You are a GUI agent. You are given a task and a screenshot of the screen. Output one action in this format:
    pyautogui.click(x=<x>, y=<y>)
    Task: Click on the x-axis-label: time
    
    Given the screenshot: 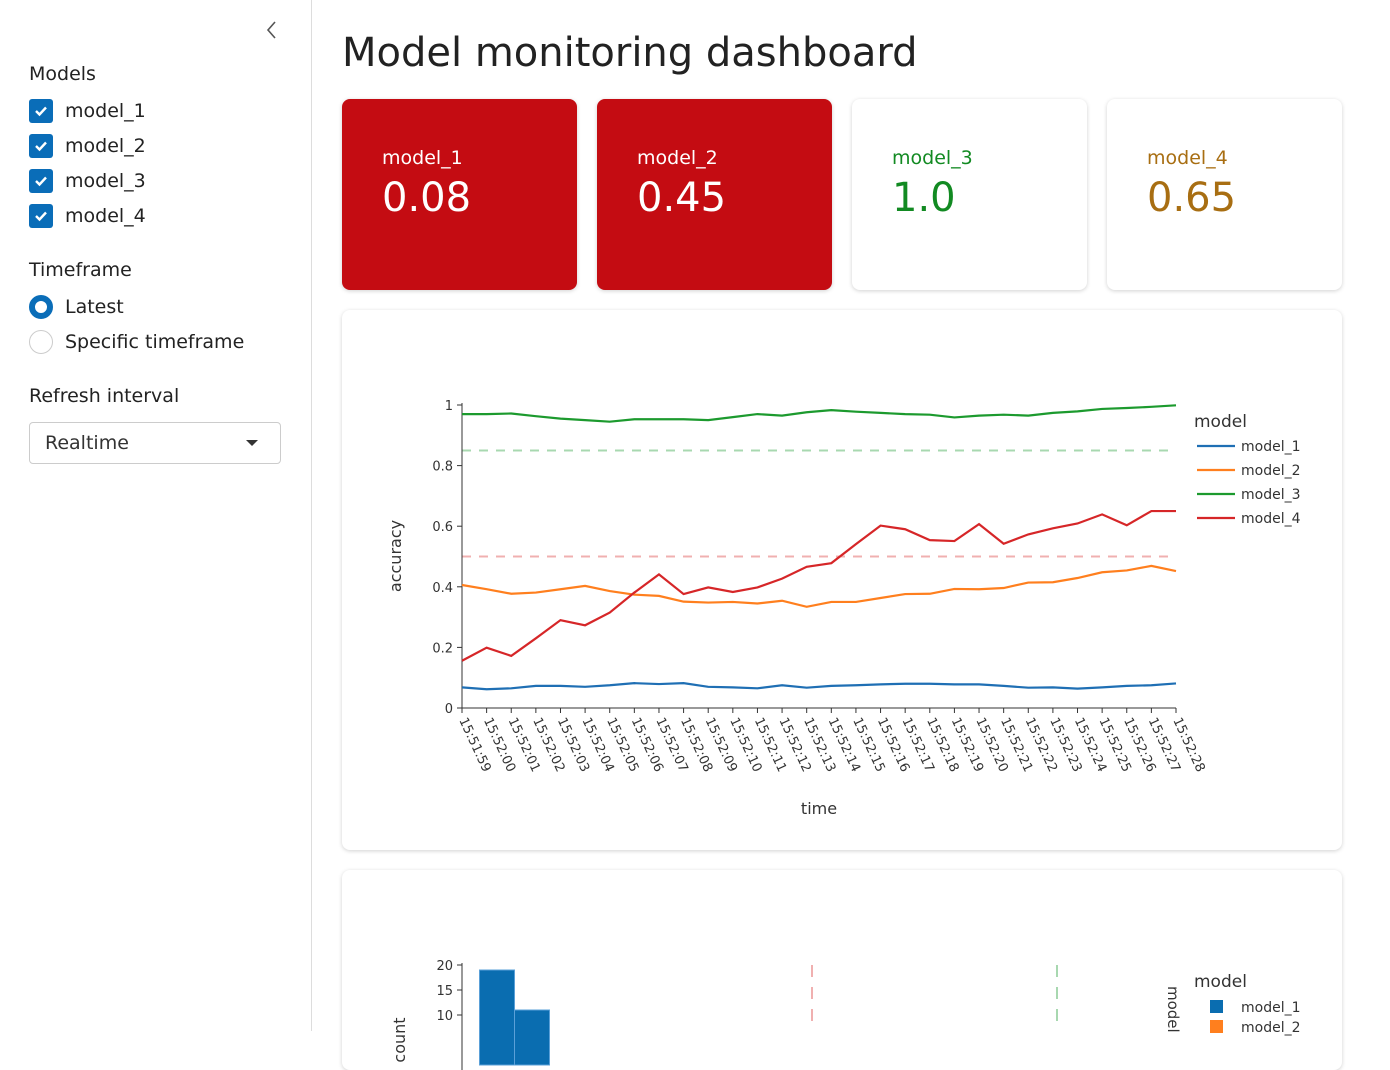 What is the action you would take?
    pyautogui.click(x=819, y=808)
    